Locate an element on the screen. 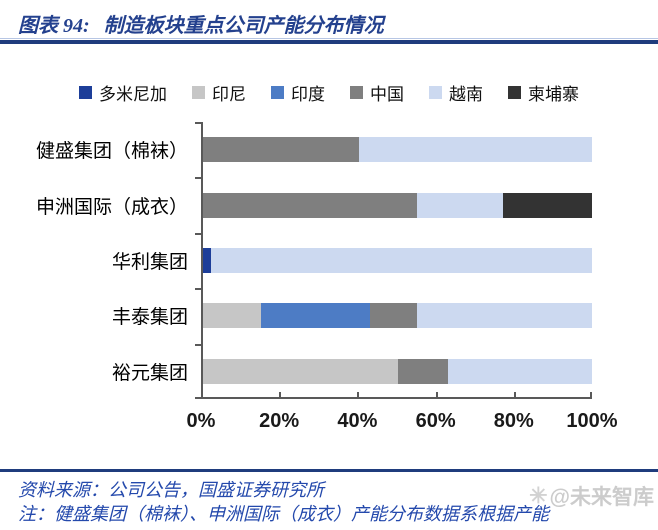 This screenshot has width=658, height=530. x-axis-tick-label: 20% is located at coordinates (279, 421).